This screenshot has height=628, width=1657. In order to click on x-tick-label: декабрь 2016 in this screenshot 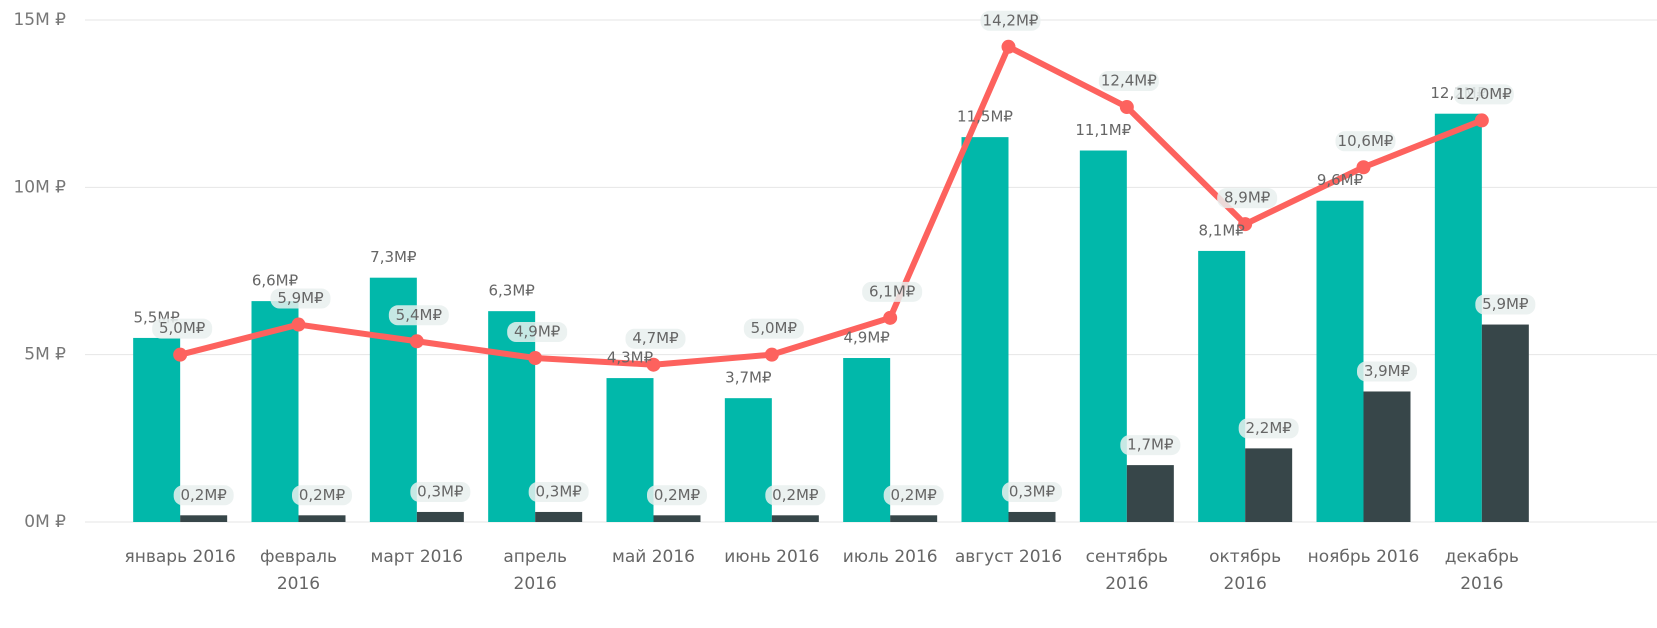, I will do `click(1481, 570)`.